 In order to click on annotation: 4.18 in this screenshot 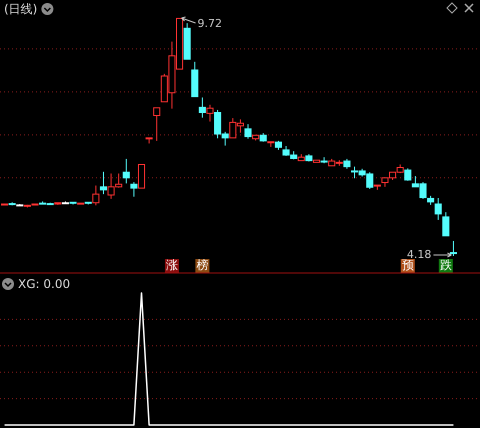, I will do `click(419, 254)`.